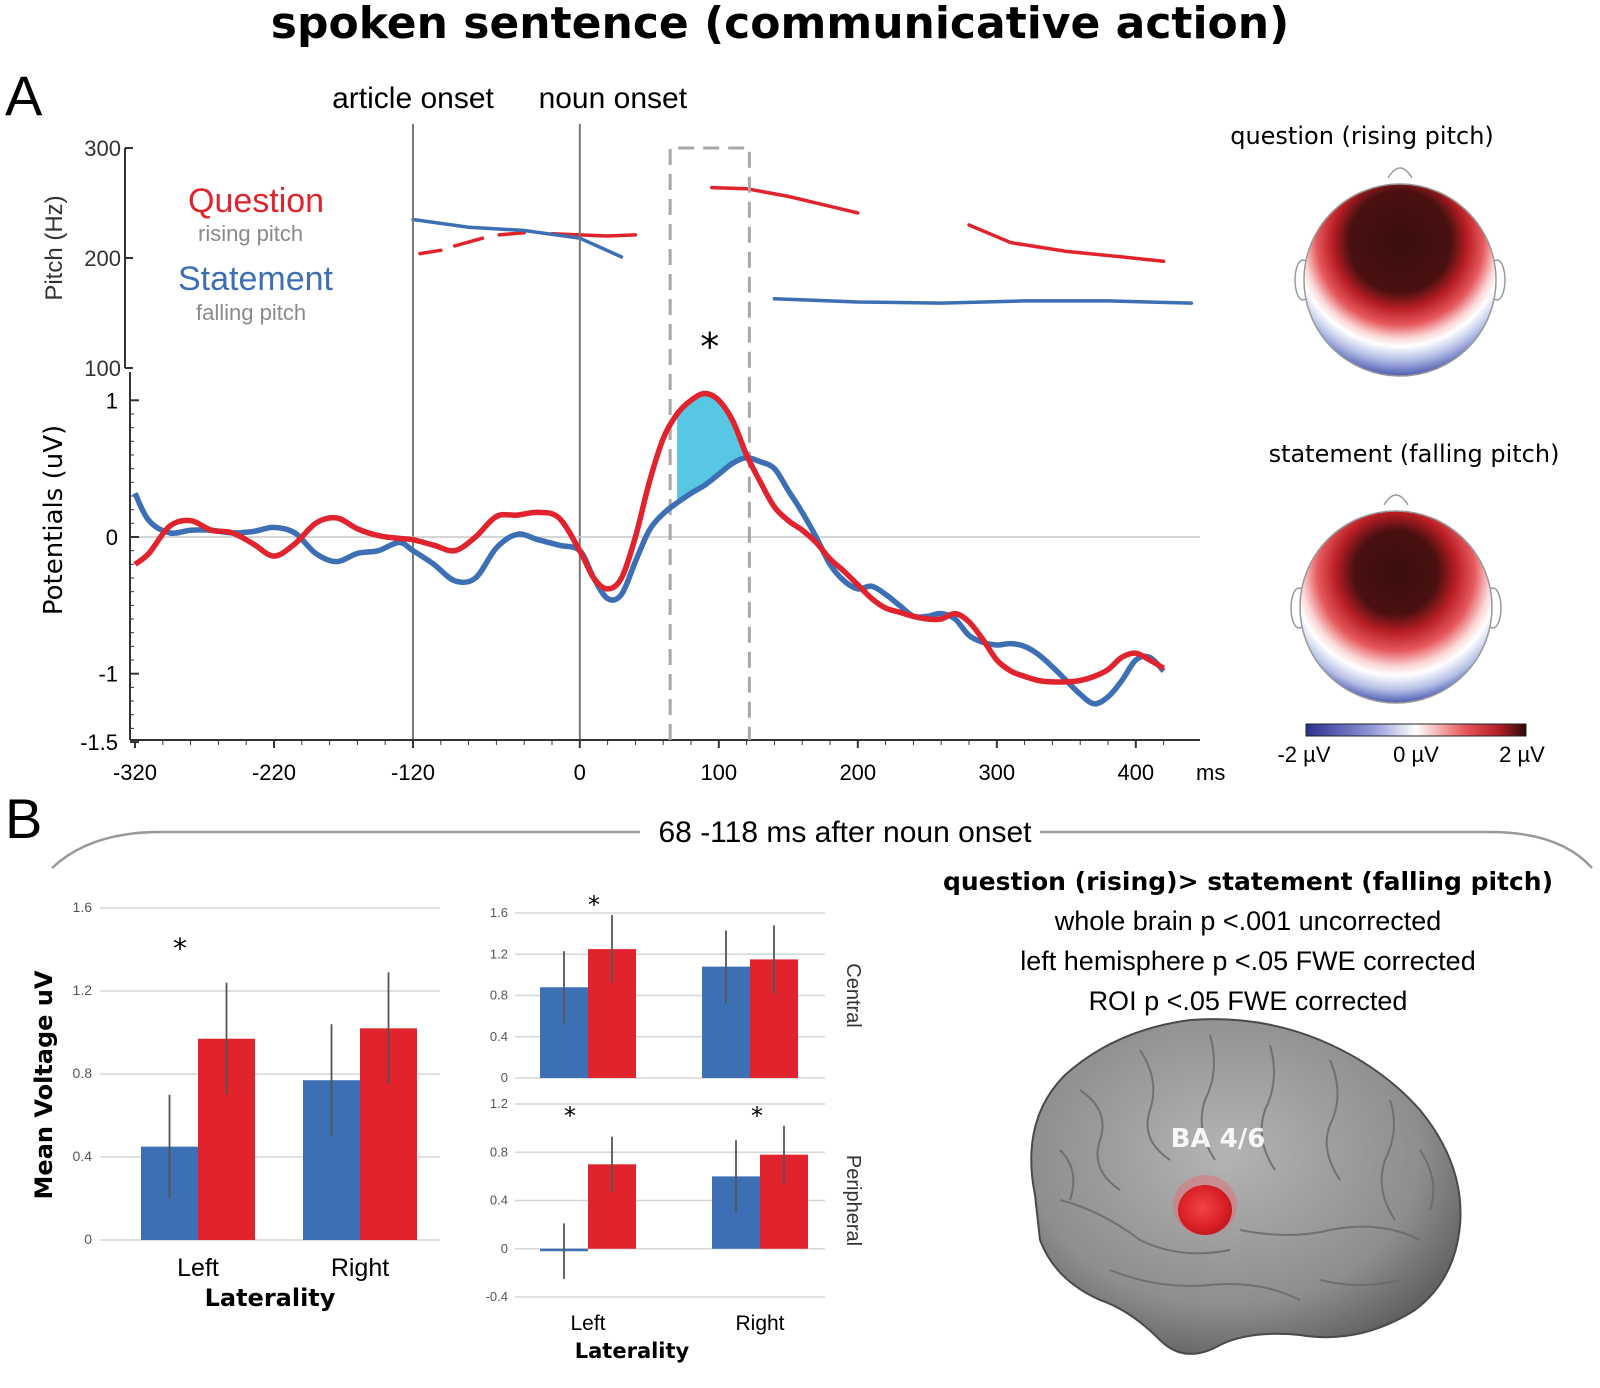 The width and height of the screenshot is (1600, 1388). What do you see at coordinates (251, 312) in the screenshot?
I see `legend-statement-sub: falling pitch` at bounding box center [251, 312].